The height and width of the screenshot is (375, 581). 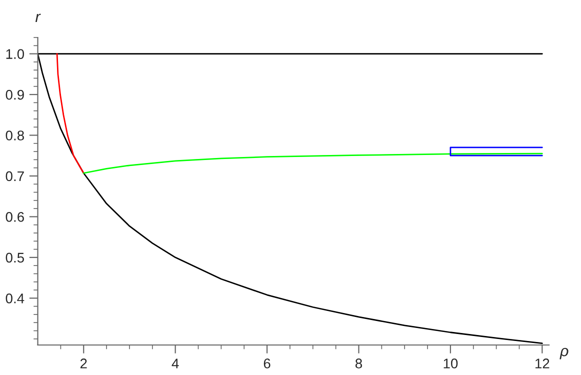 What do you see at coordinates (175, 363) in the screenshot?
I see `x-tick-label: 4` at bounding box center [175, 363].